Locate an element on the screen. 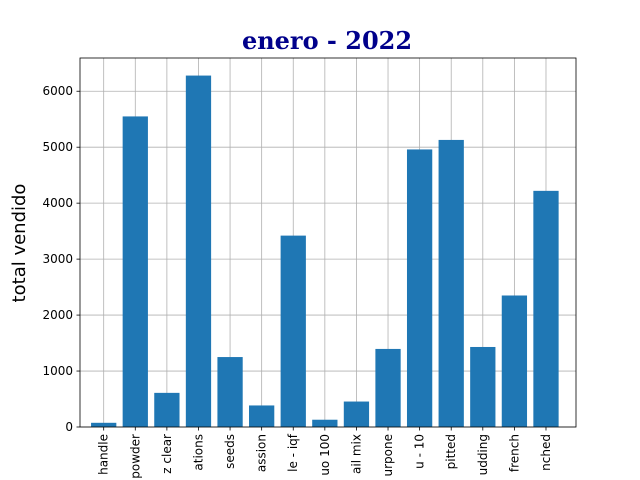 The height and width of the screenshot is (480, 640). y-tick-label: 0 is located at coordinates (69, 427).